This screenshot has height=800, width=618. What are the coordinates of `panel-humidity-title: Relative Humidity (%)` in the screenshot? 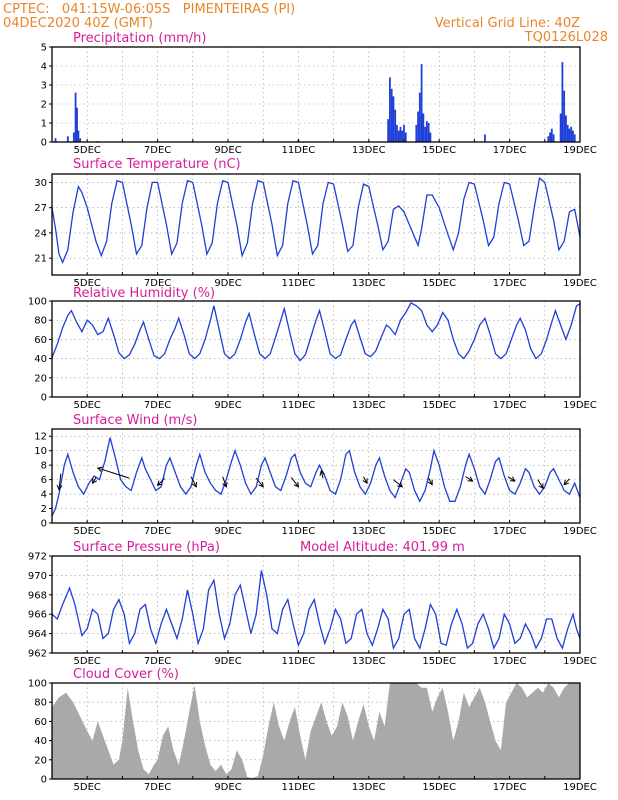 It's located at (144, 293).